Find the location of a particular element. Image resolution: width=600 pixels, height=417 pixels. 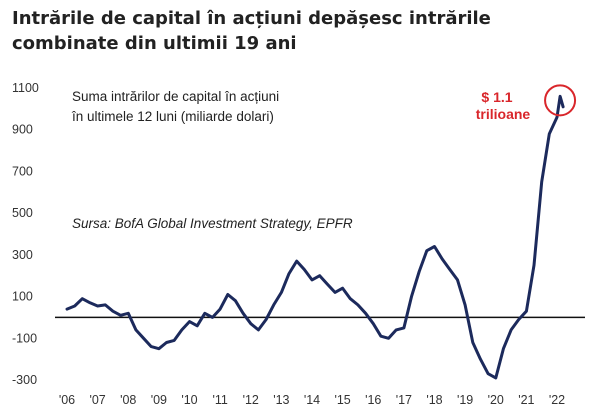

x-tick-label: '07 is located at coordinates (97, 400).